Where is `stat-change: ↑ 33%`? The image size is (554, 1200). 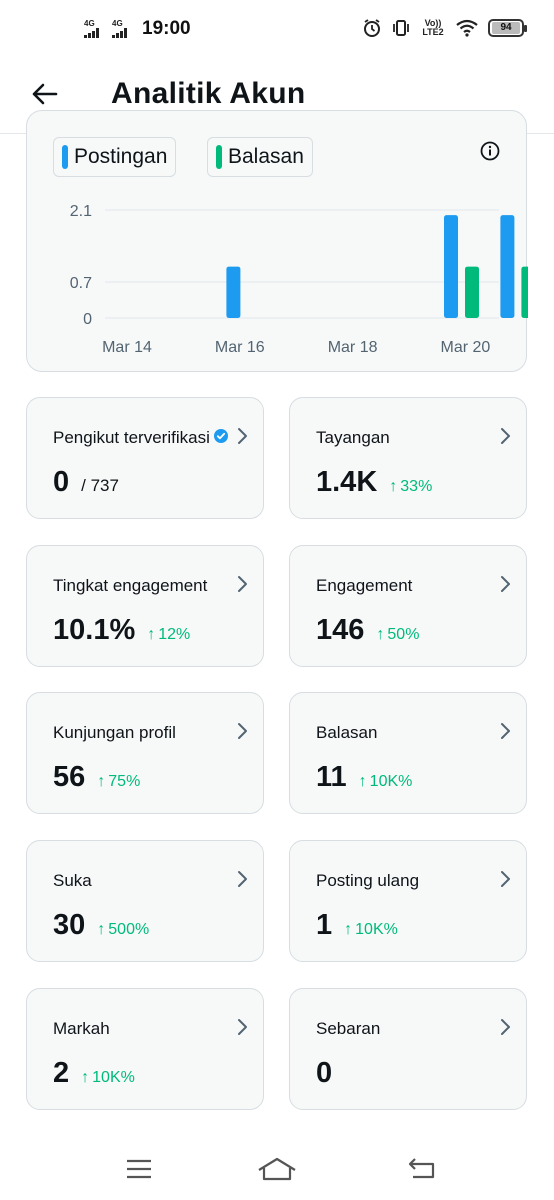
stat-change: ↑ 33% is located at coordinates (410, 487).